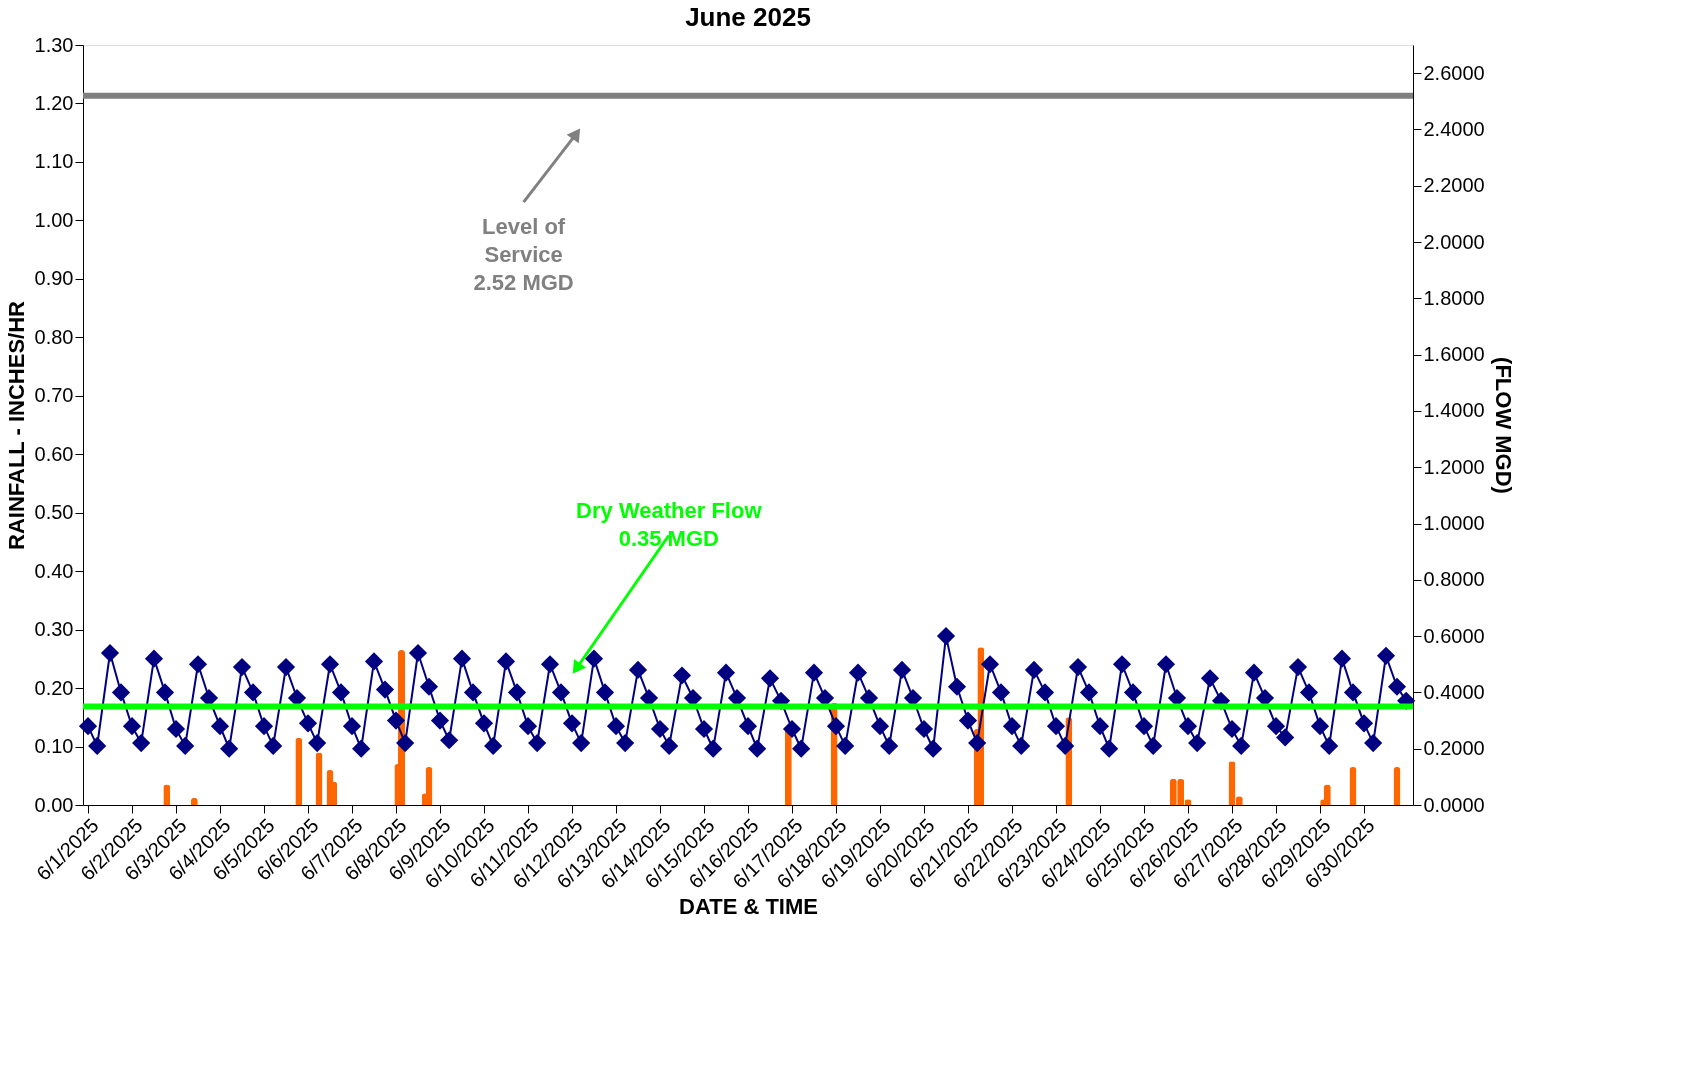 The height and width of the screenshot is (1088, 1705). Describe the element at coordinates (748, 906) in the screenshot. I see `x-axis-title: DATE & TIME` at that location.